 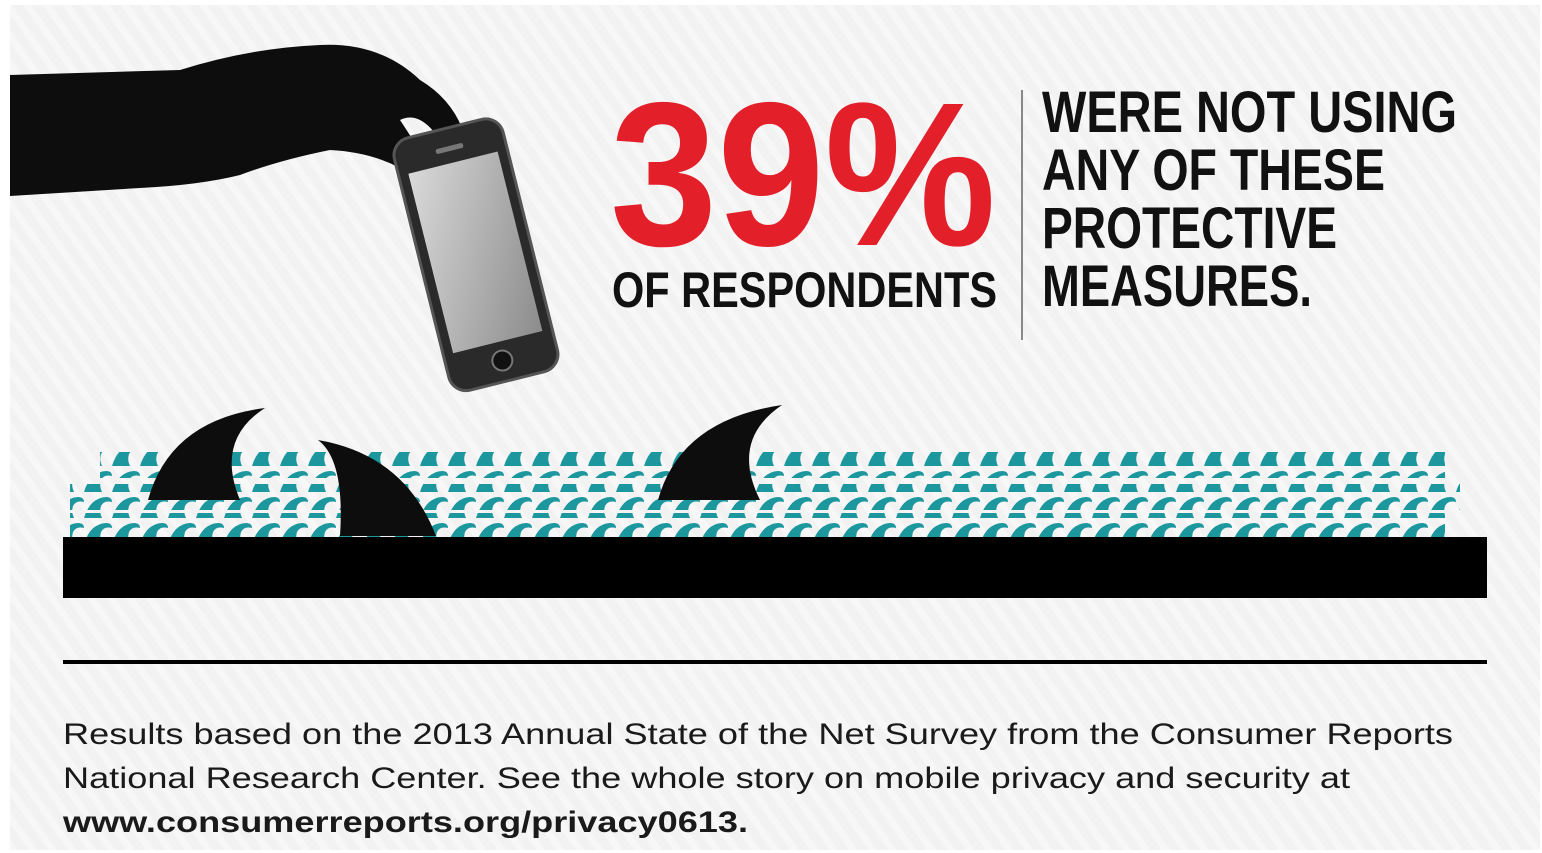 I want to click on black-bar, so click(x=775, y=567).